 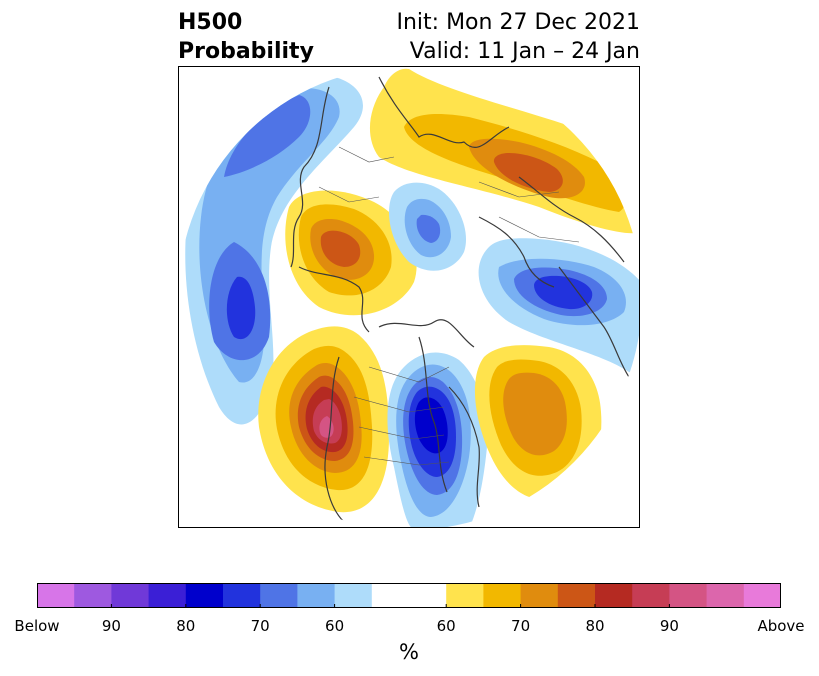 I want to click on anomaly-below-north-pacific, so click(x=558, y=307).